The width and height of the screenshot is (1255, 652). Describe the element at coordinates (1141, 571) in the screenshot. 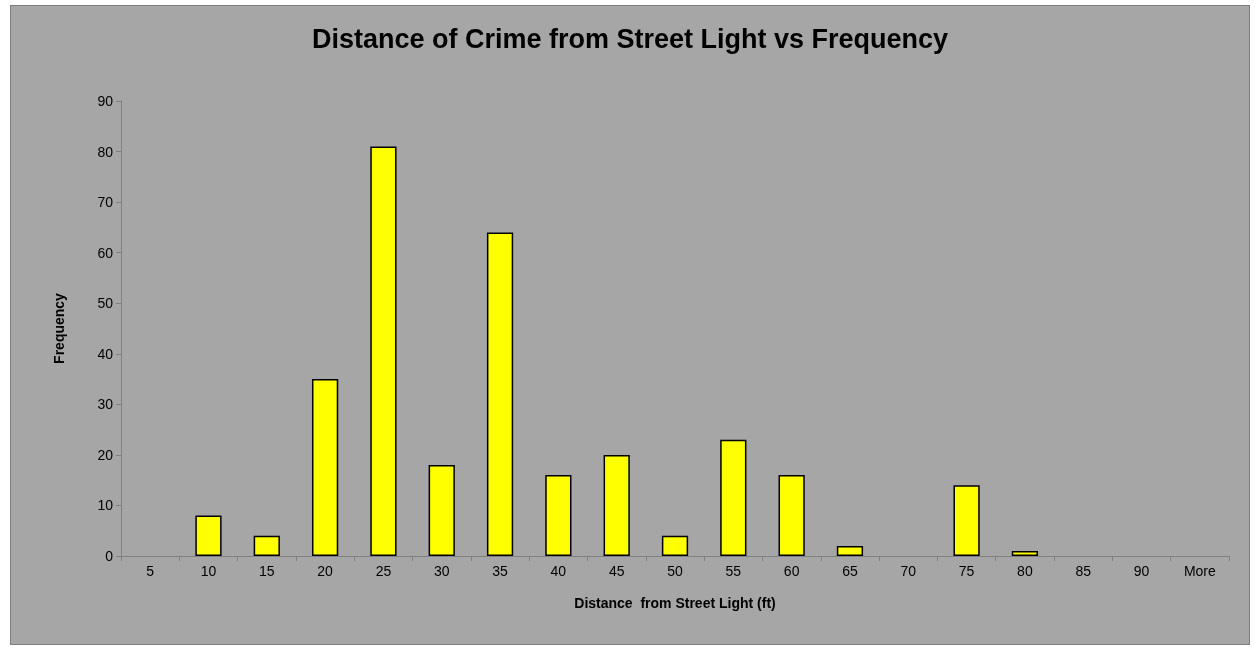

I see `x-tick-label: 90` at that location.